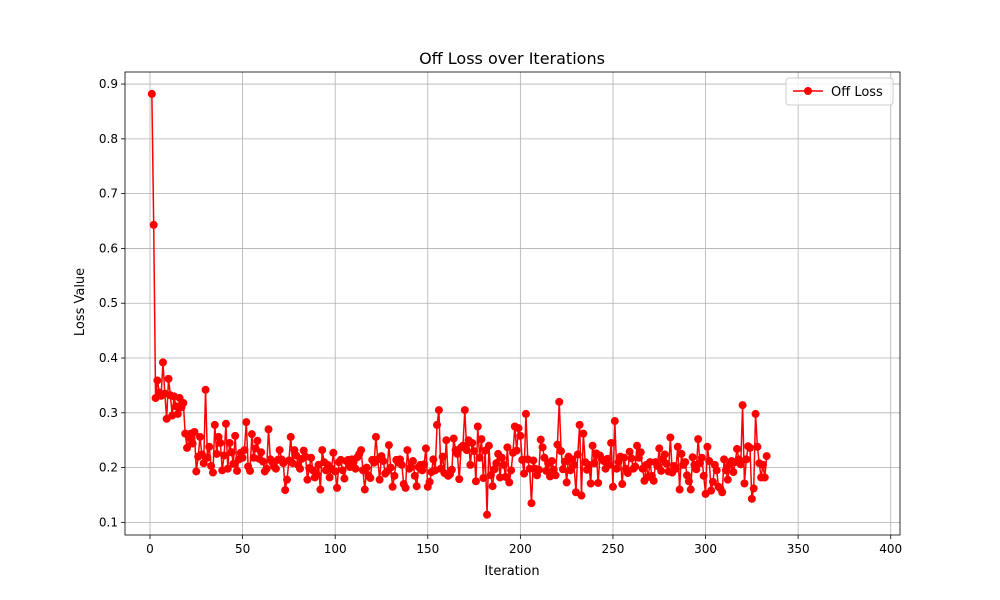 The width and height of the screenshot is (1000, 600). I want to click on y-tick-label: 0.2, so click(108, 468).